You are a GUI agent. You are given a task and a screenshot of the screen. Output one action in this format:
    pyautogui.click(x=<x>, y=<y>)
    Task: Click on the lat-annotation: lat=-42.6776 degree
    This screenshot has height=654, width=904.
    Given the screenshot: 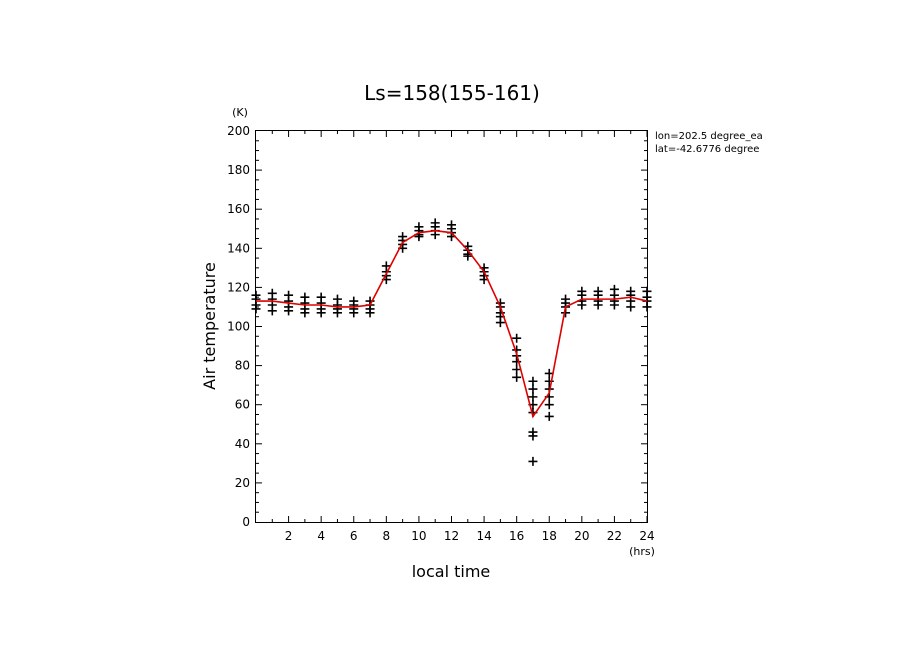 What is the action you would take?
    pyautogui.click(x=707, y=149)
    